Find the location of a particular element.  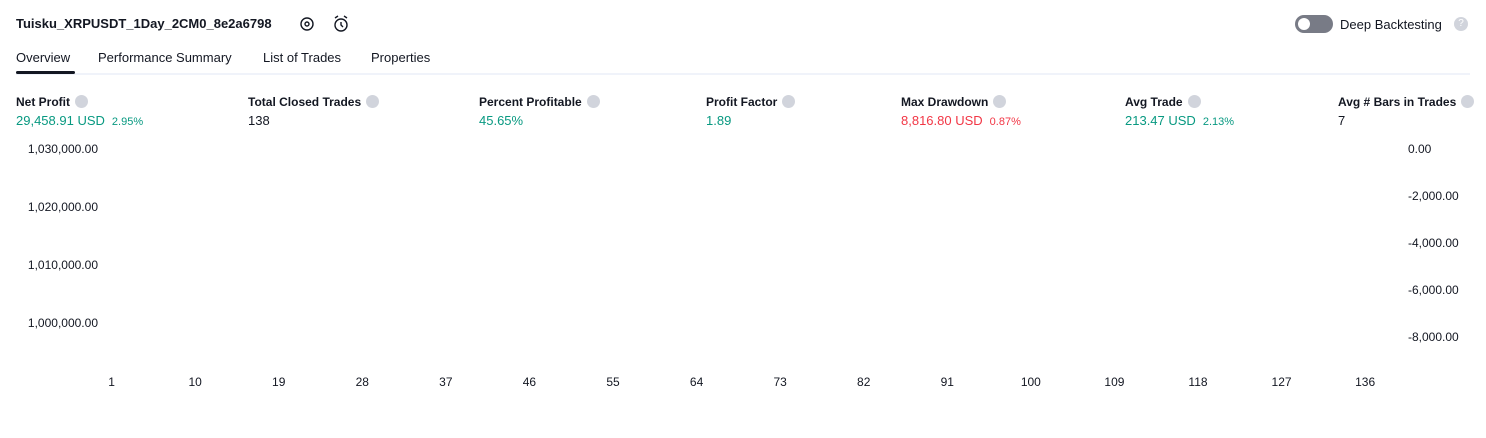

x-tick-label: 136 is located at coordinates (1365, 382).